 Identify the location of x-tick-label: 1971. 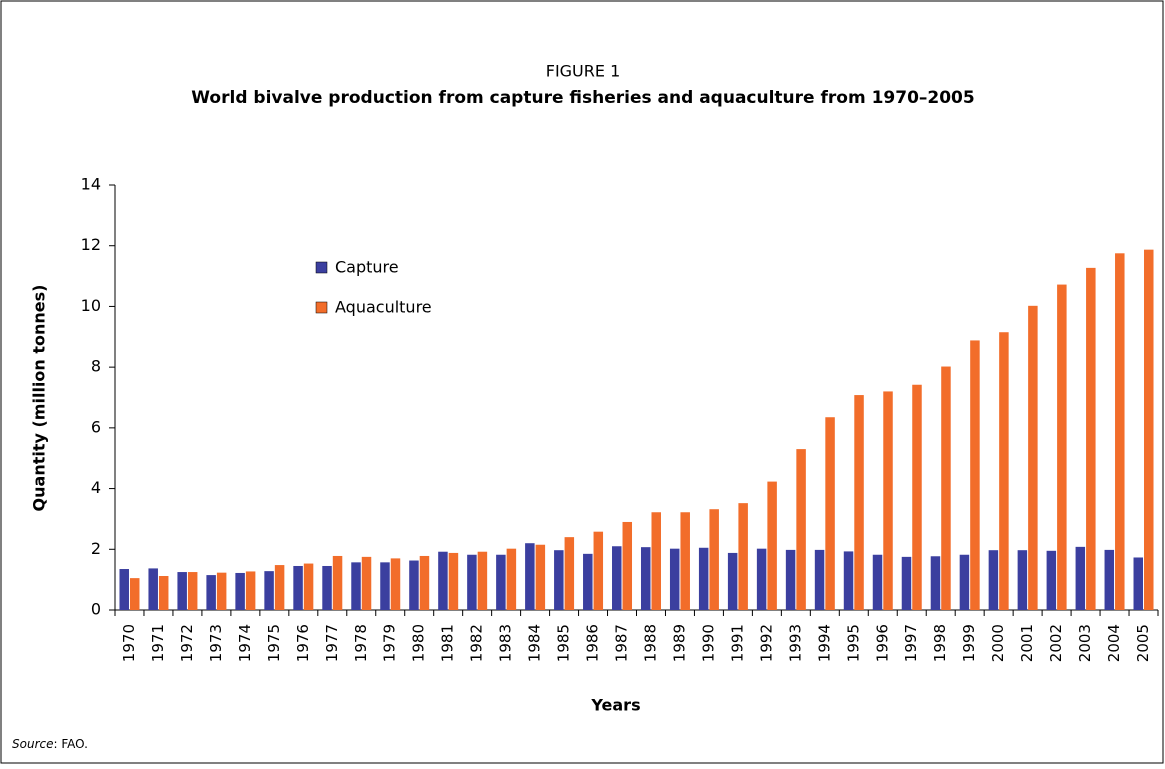
(158, 643).